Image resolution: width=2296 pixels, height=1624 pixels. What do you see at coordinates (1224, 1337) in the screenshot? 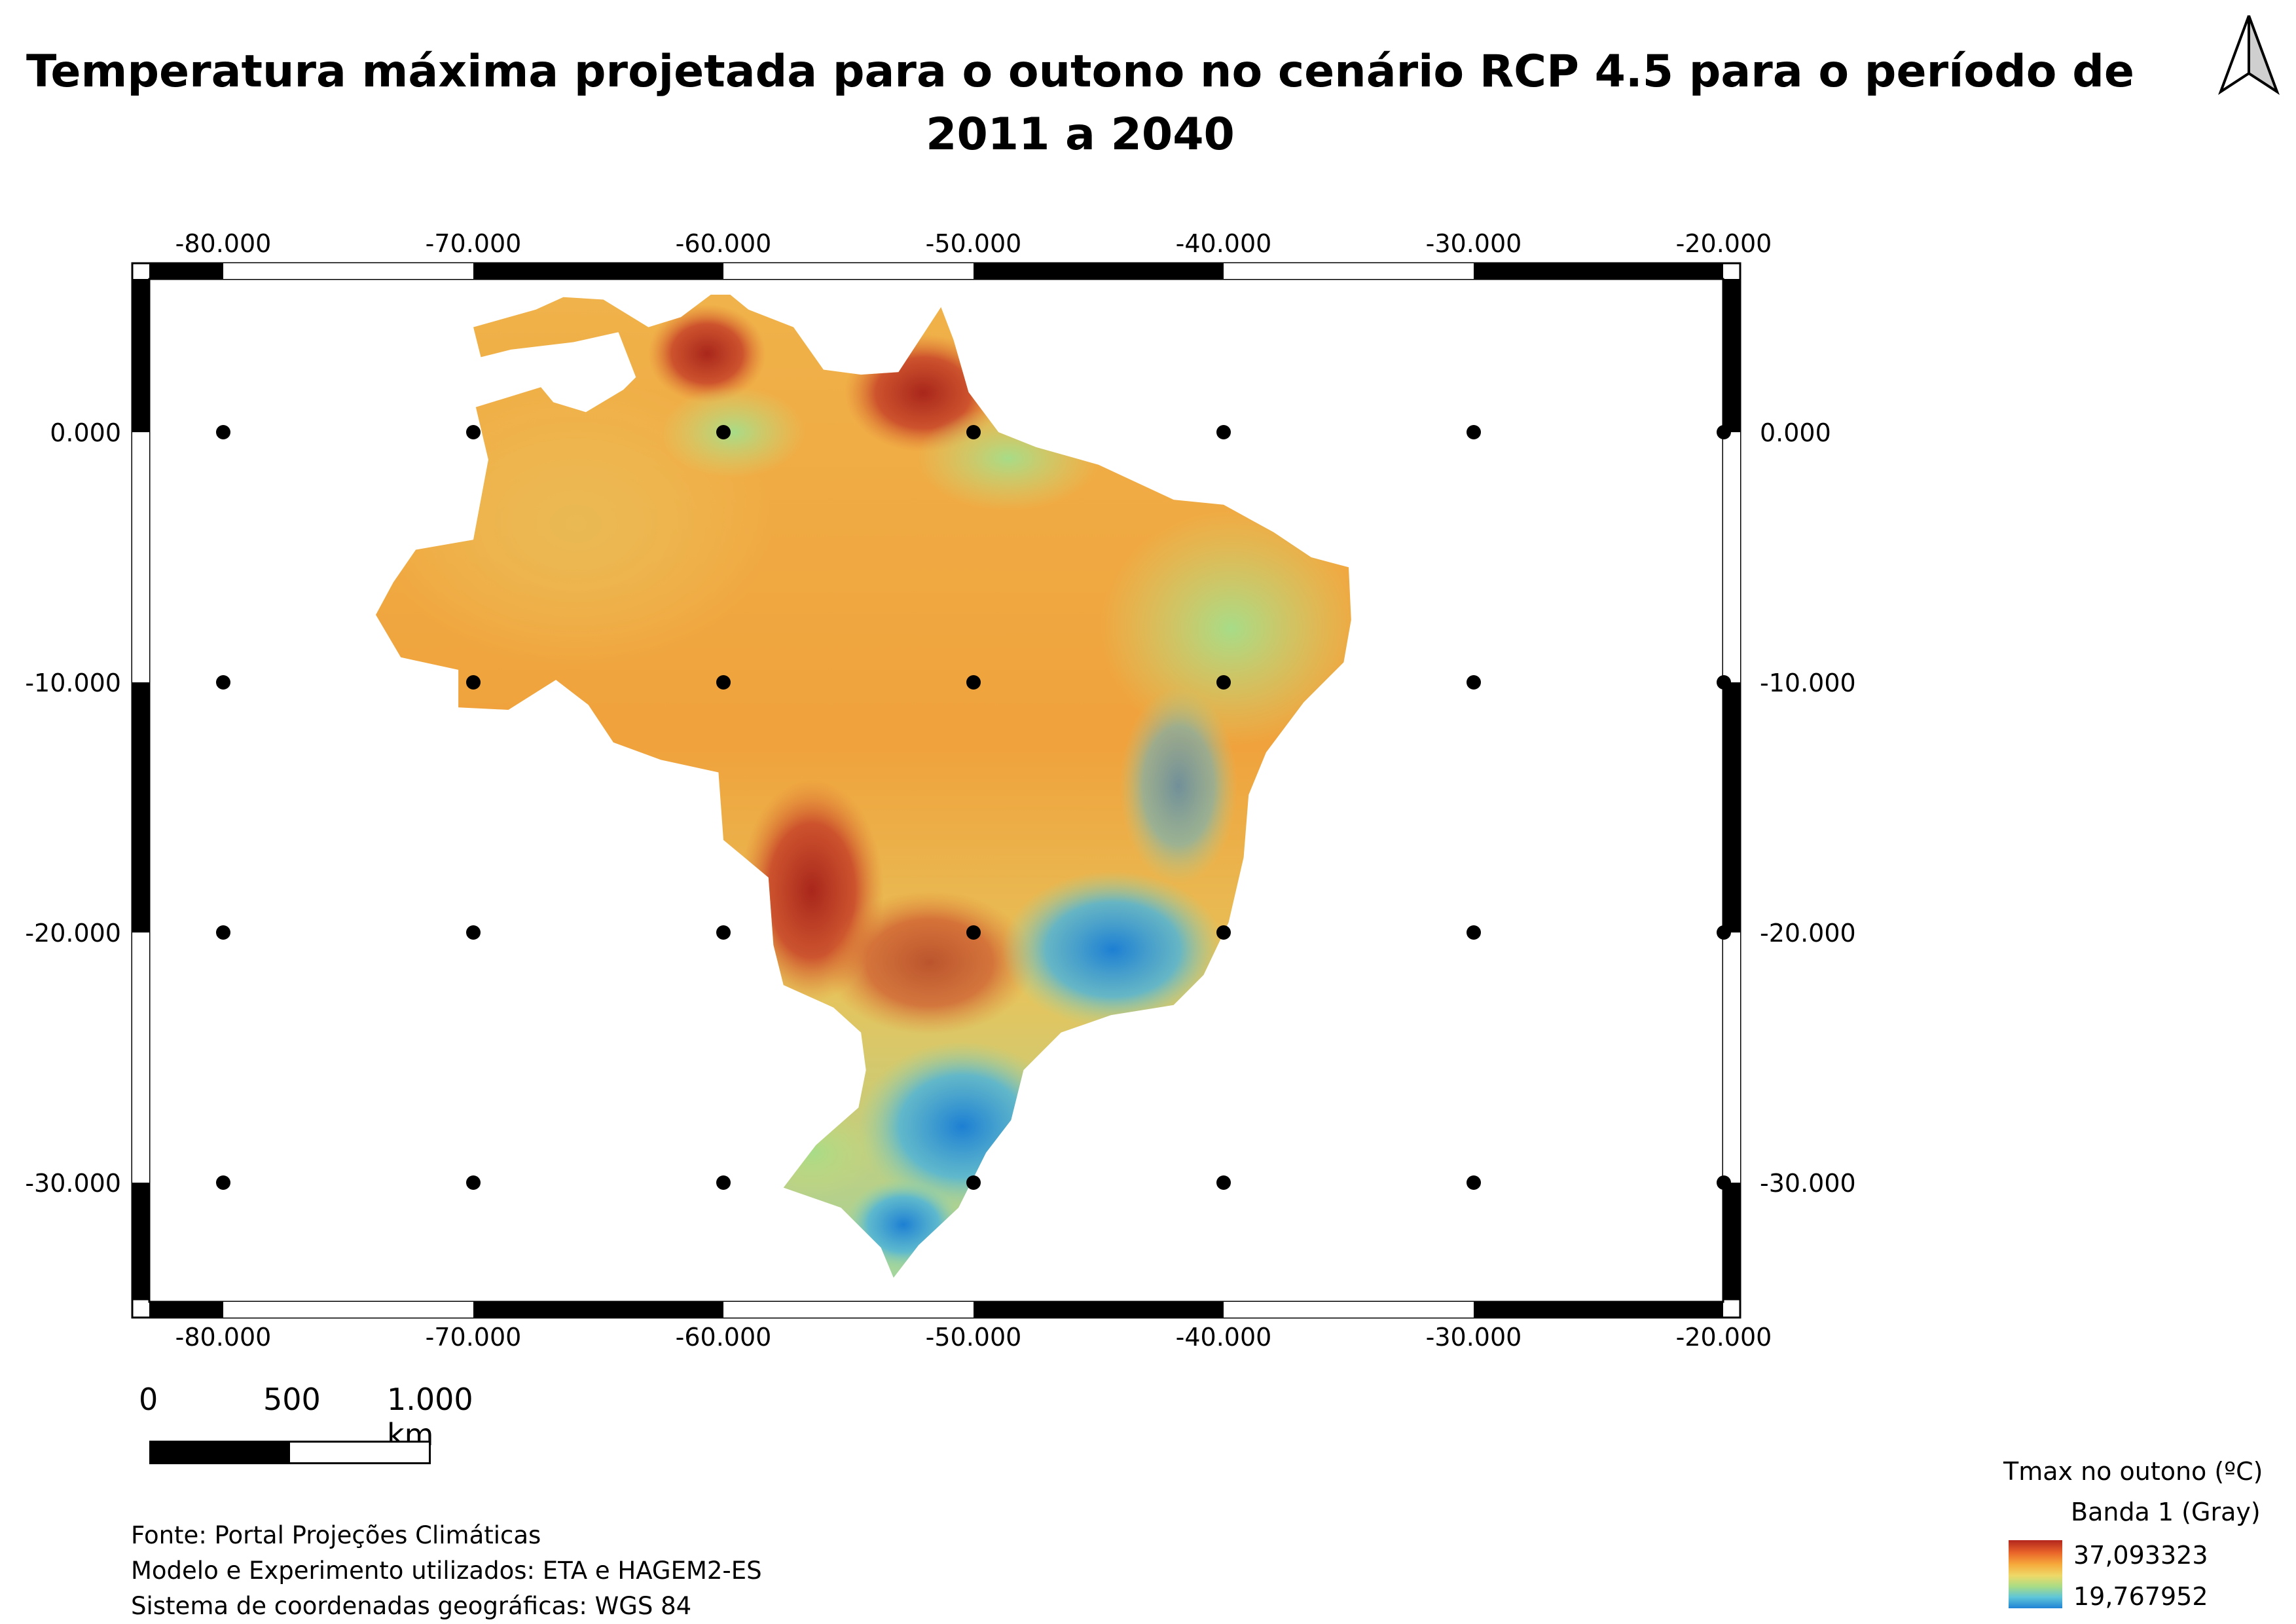
I see `x-tick-label-bottom: -40.000` at bounding box center [1224, 1337].